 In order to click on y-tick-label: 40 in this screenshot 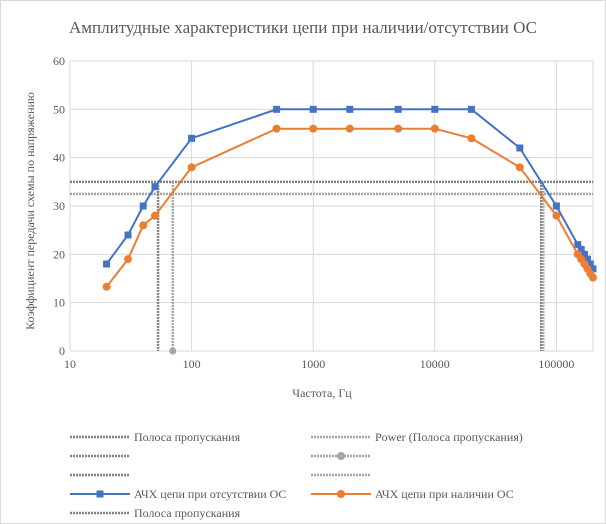, I will do `click(59, 158)`.